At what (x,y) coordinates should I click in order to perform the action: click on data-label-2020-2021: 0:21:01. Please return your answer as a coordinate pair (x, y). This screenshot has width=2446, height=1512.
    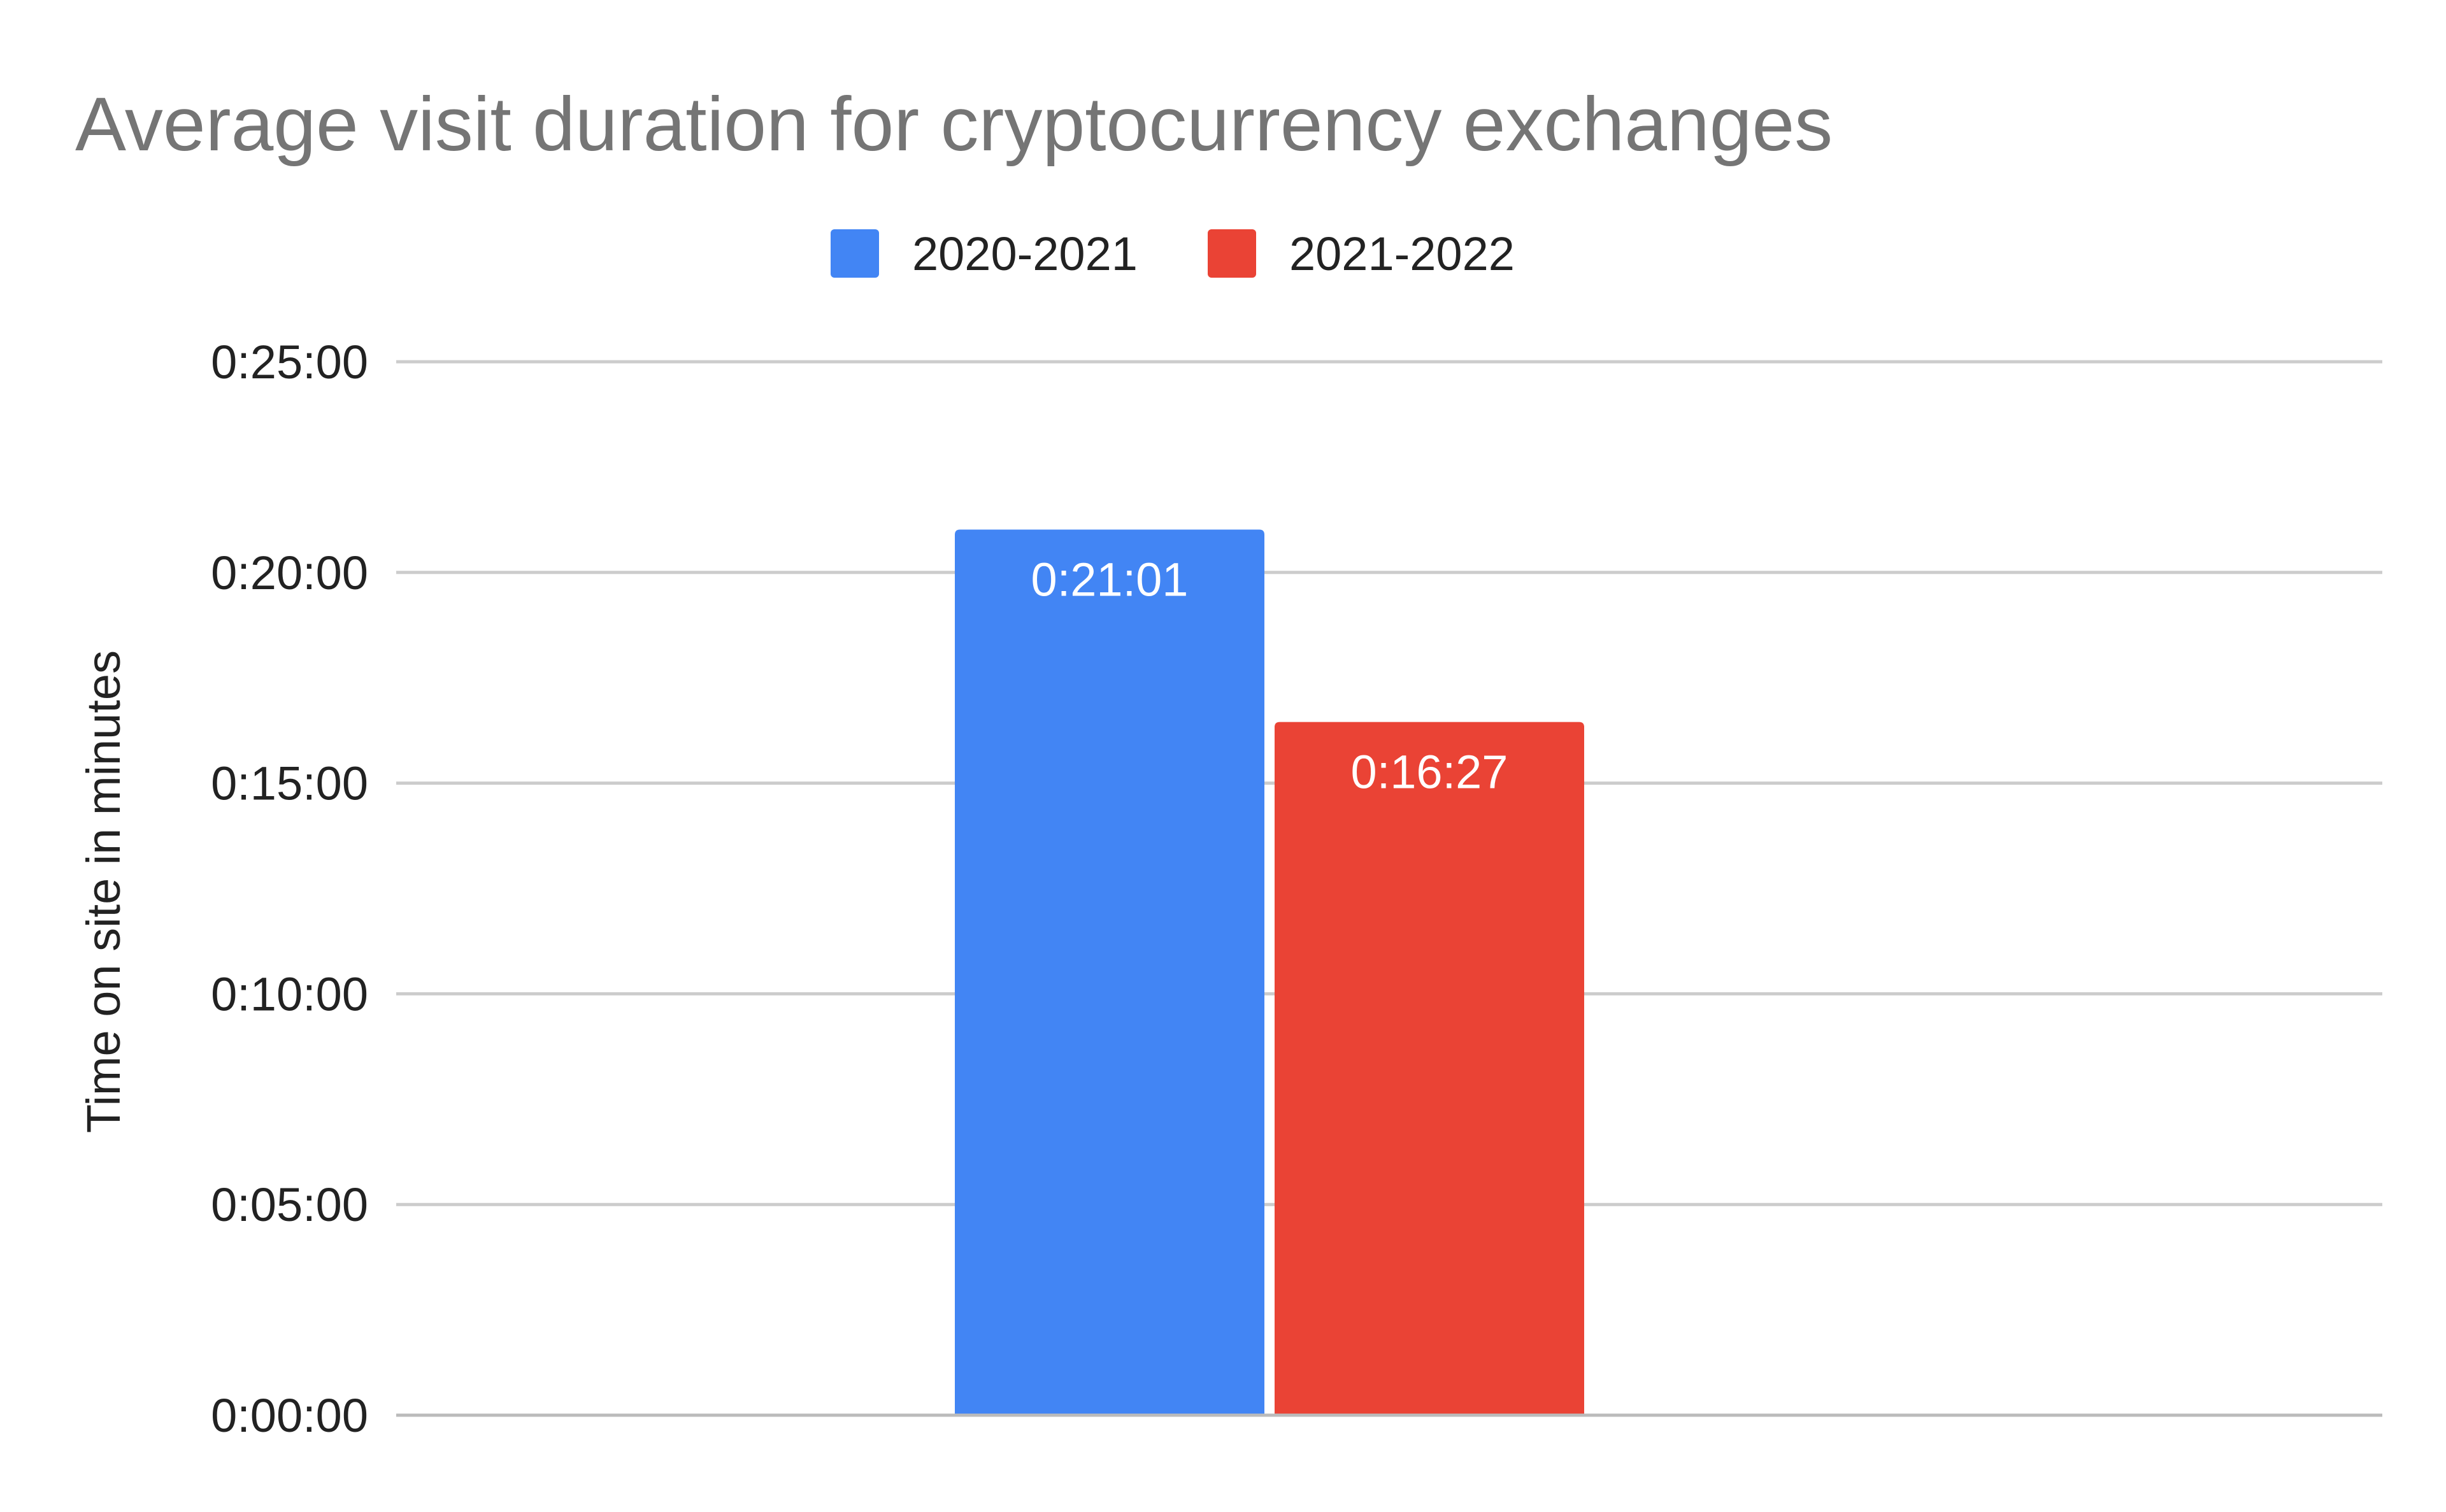
    Looking at the image, I should click on (1110, 579).